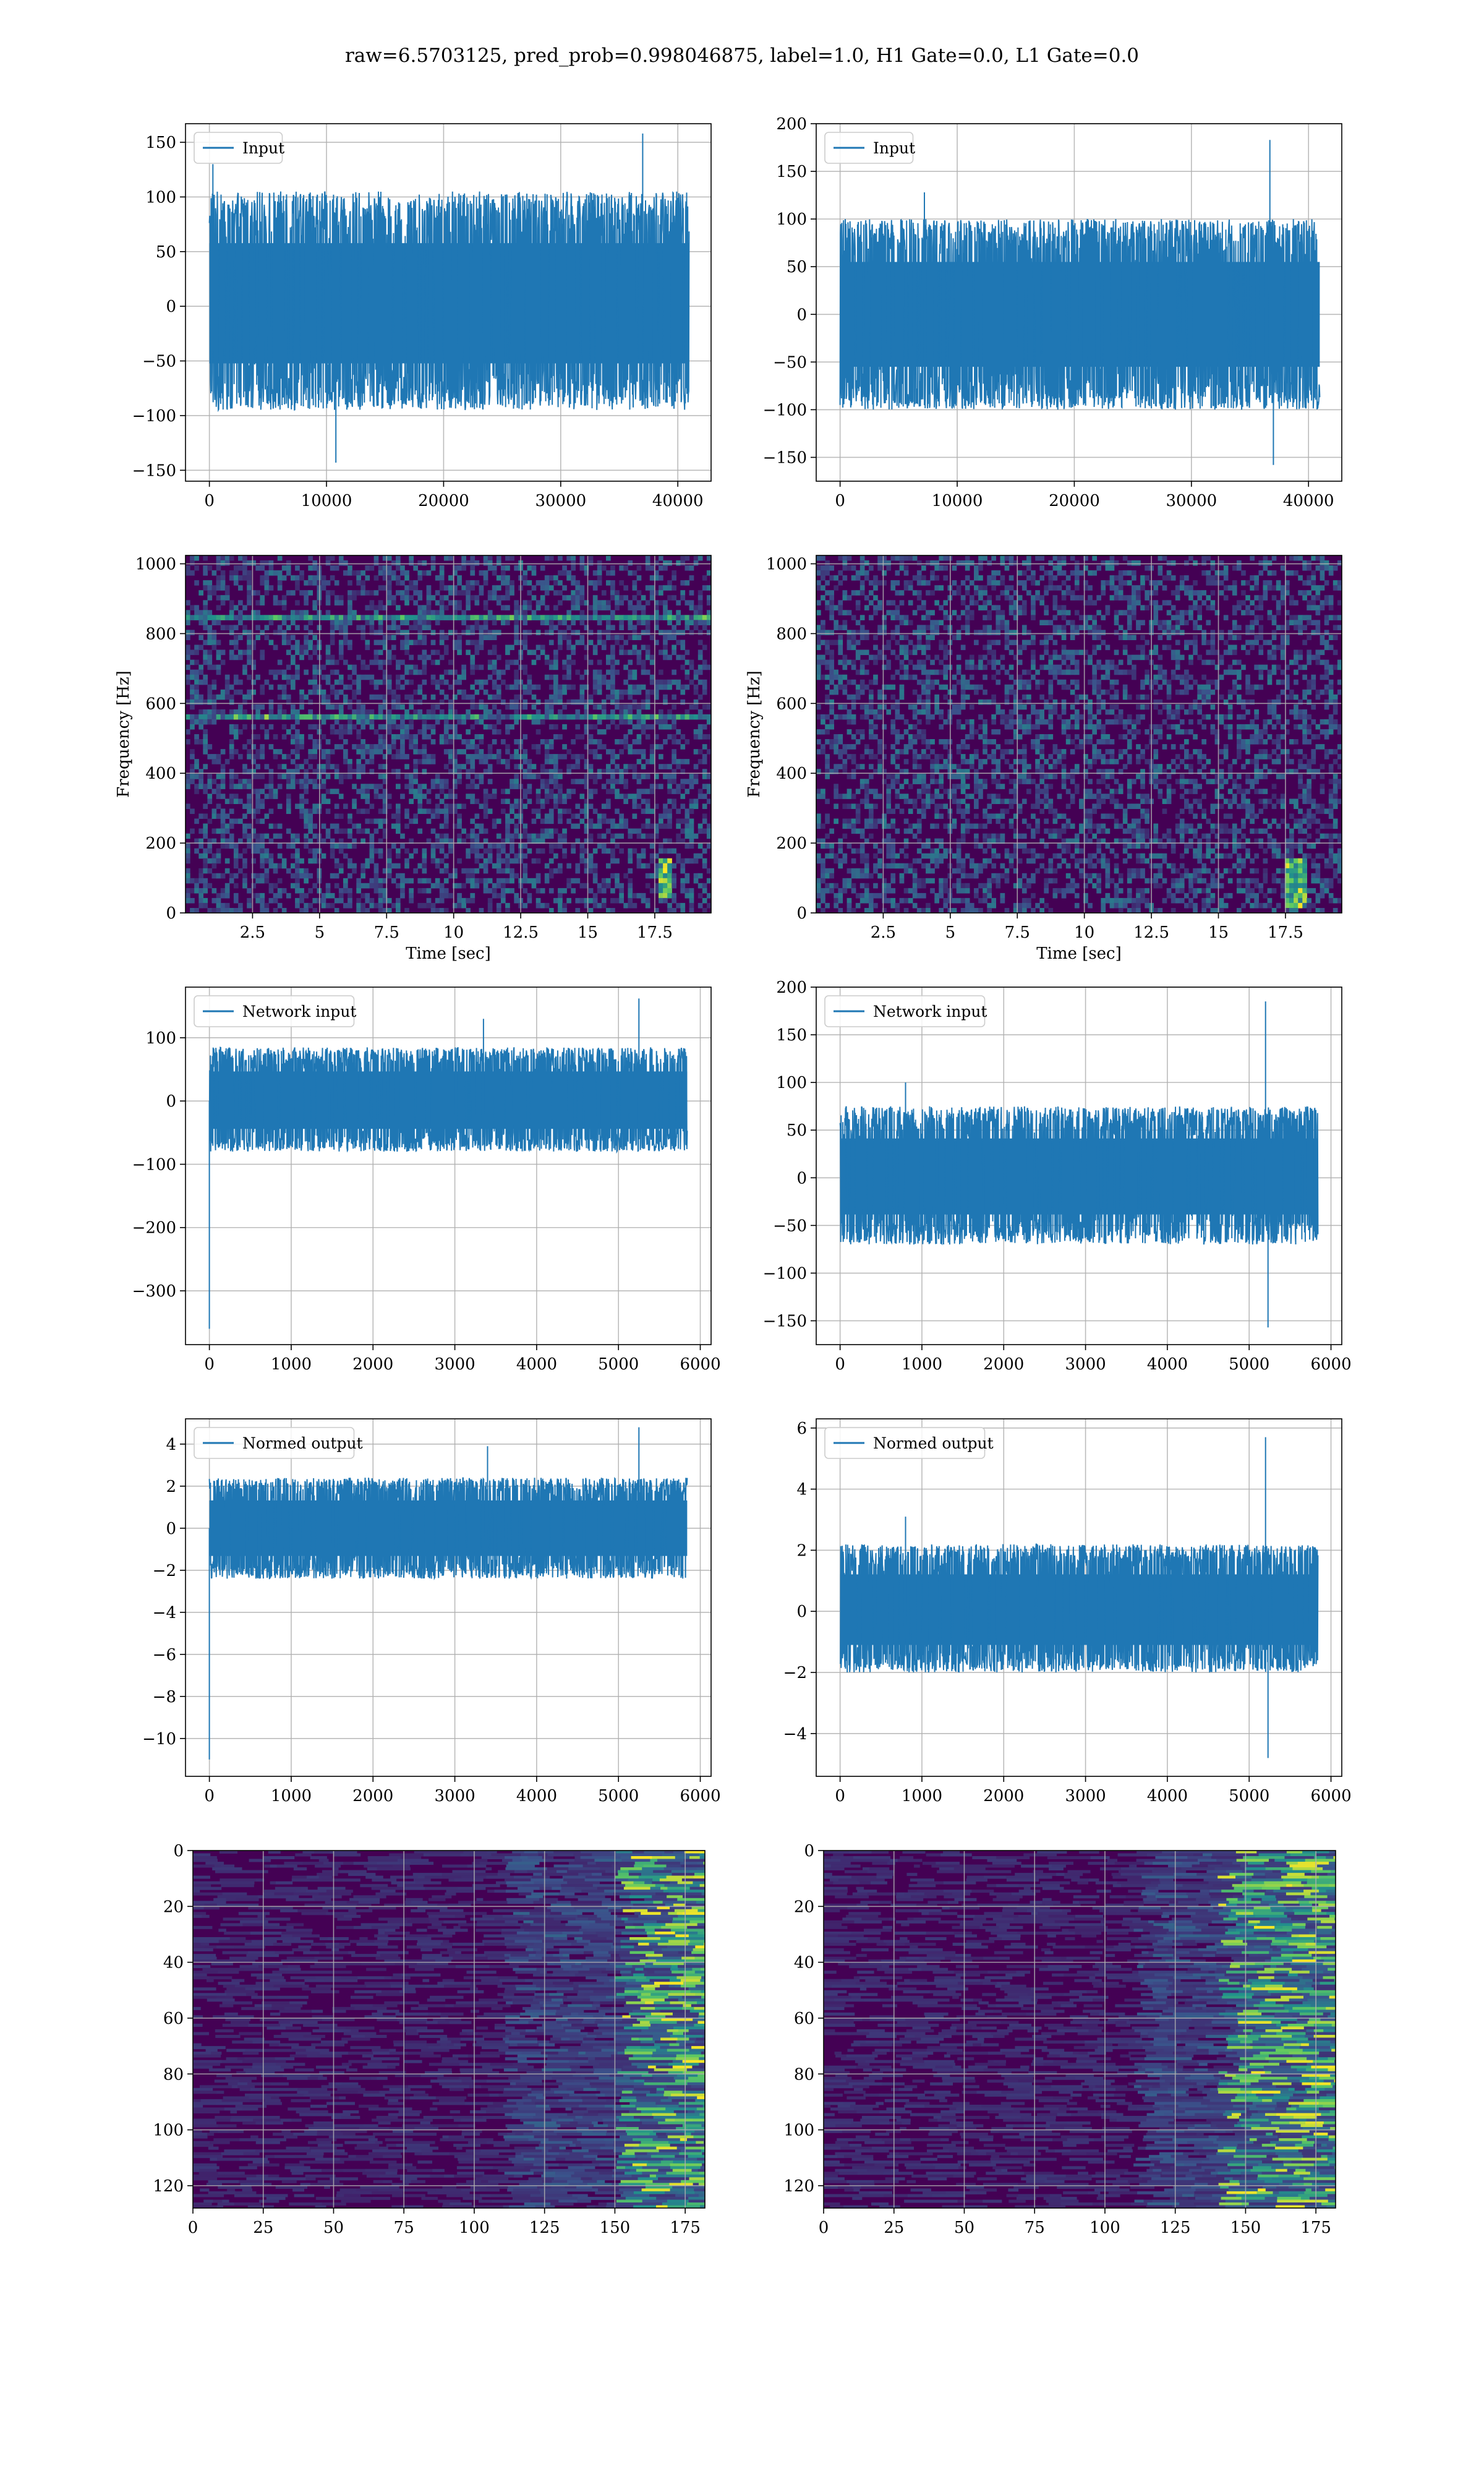 This screenshot has height=2474, width=1484. I want to click on y-tick-label: 4, so click(171, 1445).